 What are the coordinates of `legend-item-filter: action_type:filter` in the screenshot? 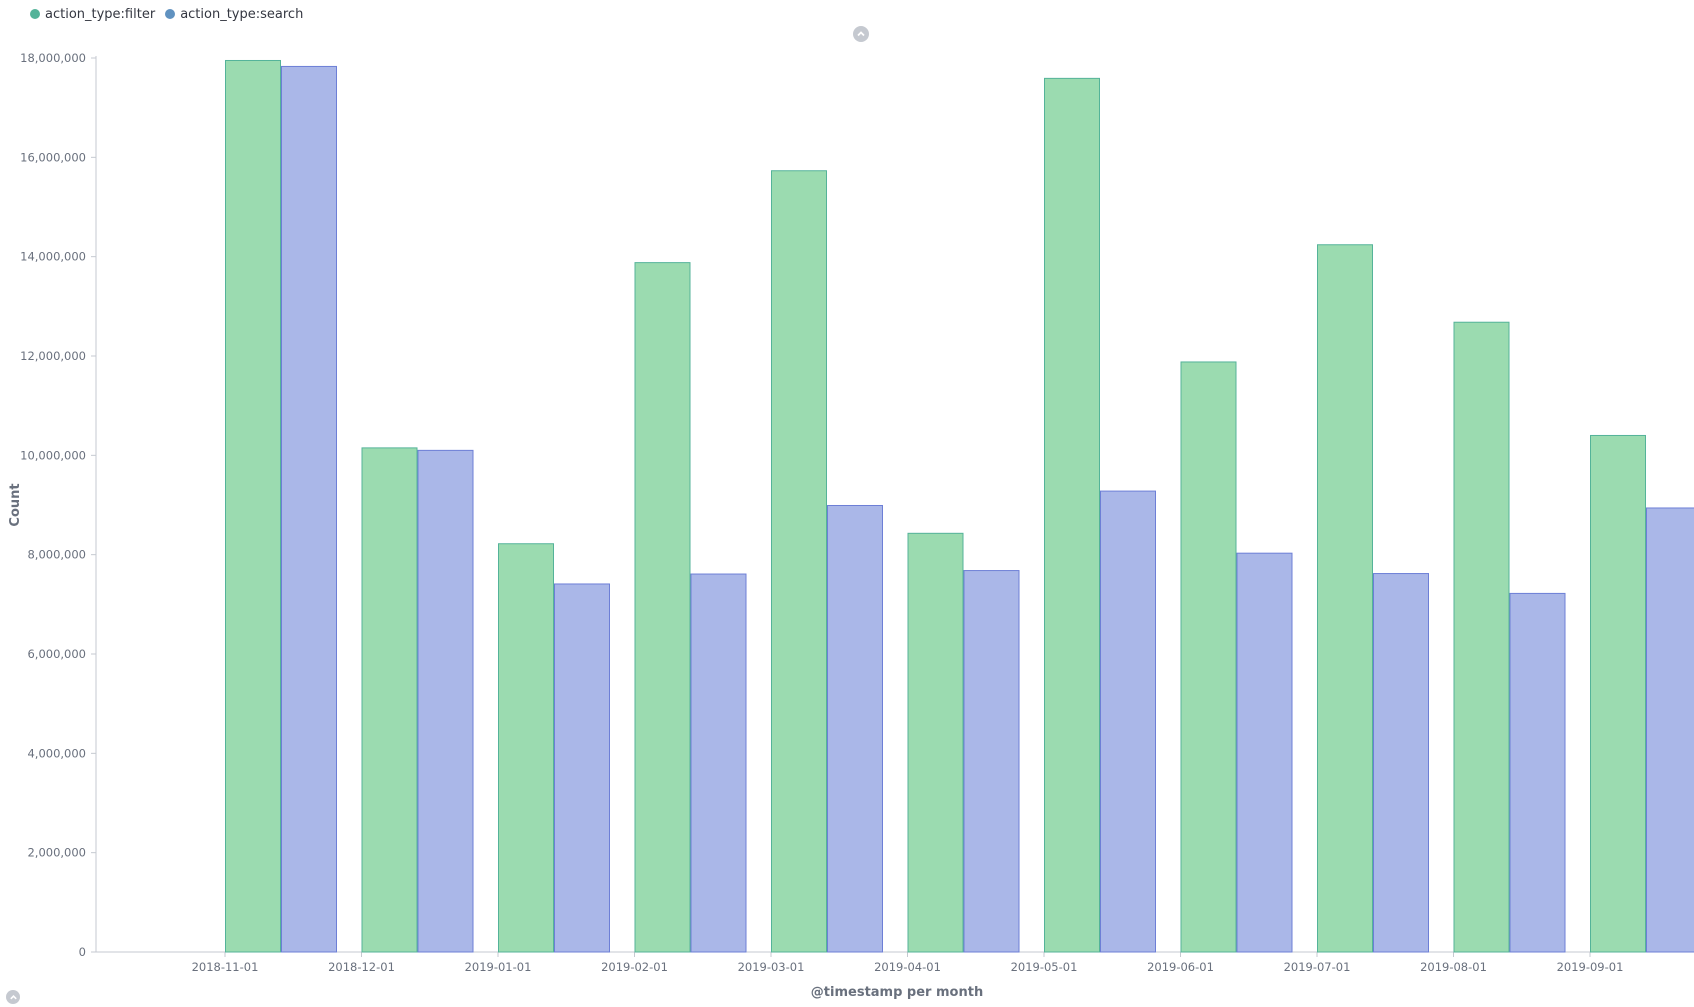 It's located at (92, 14).